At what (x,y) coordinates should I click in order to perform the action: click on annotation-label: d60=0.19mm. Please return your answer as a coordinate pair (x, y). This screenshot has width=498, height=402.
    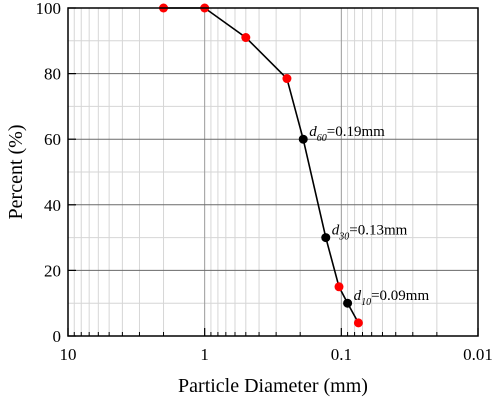
    Looking at the image, I should click on (347, 134).